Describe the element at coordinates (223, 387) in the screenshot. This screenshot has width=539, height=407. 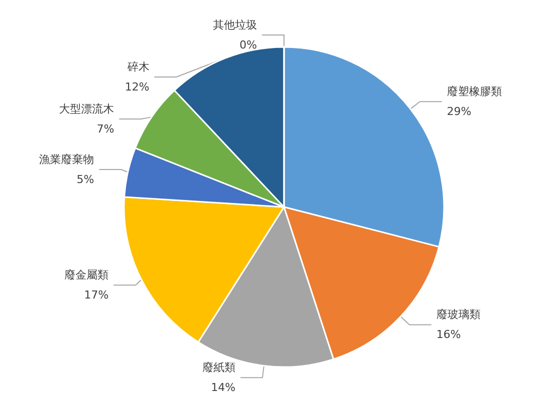
I see `data-label: 14%` at that location.